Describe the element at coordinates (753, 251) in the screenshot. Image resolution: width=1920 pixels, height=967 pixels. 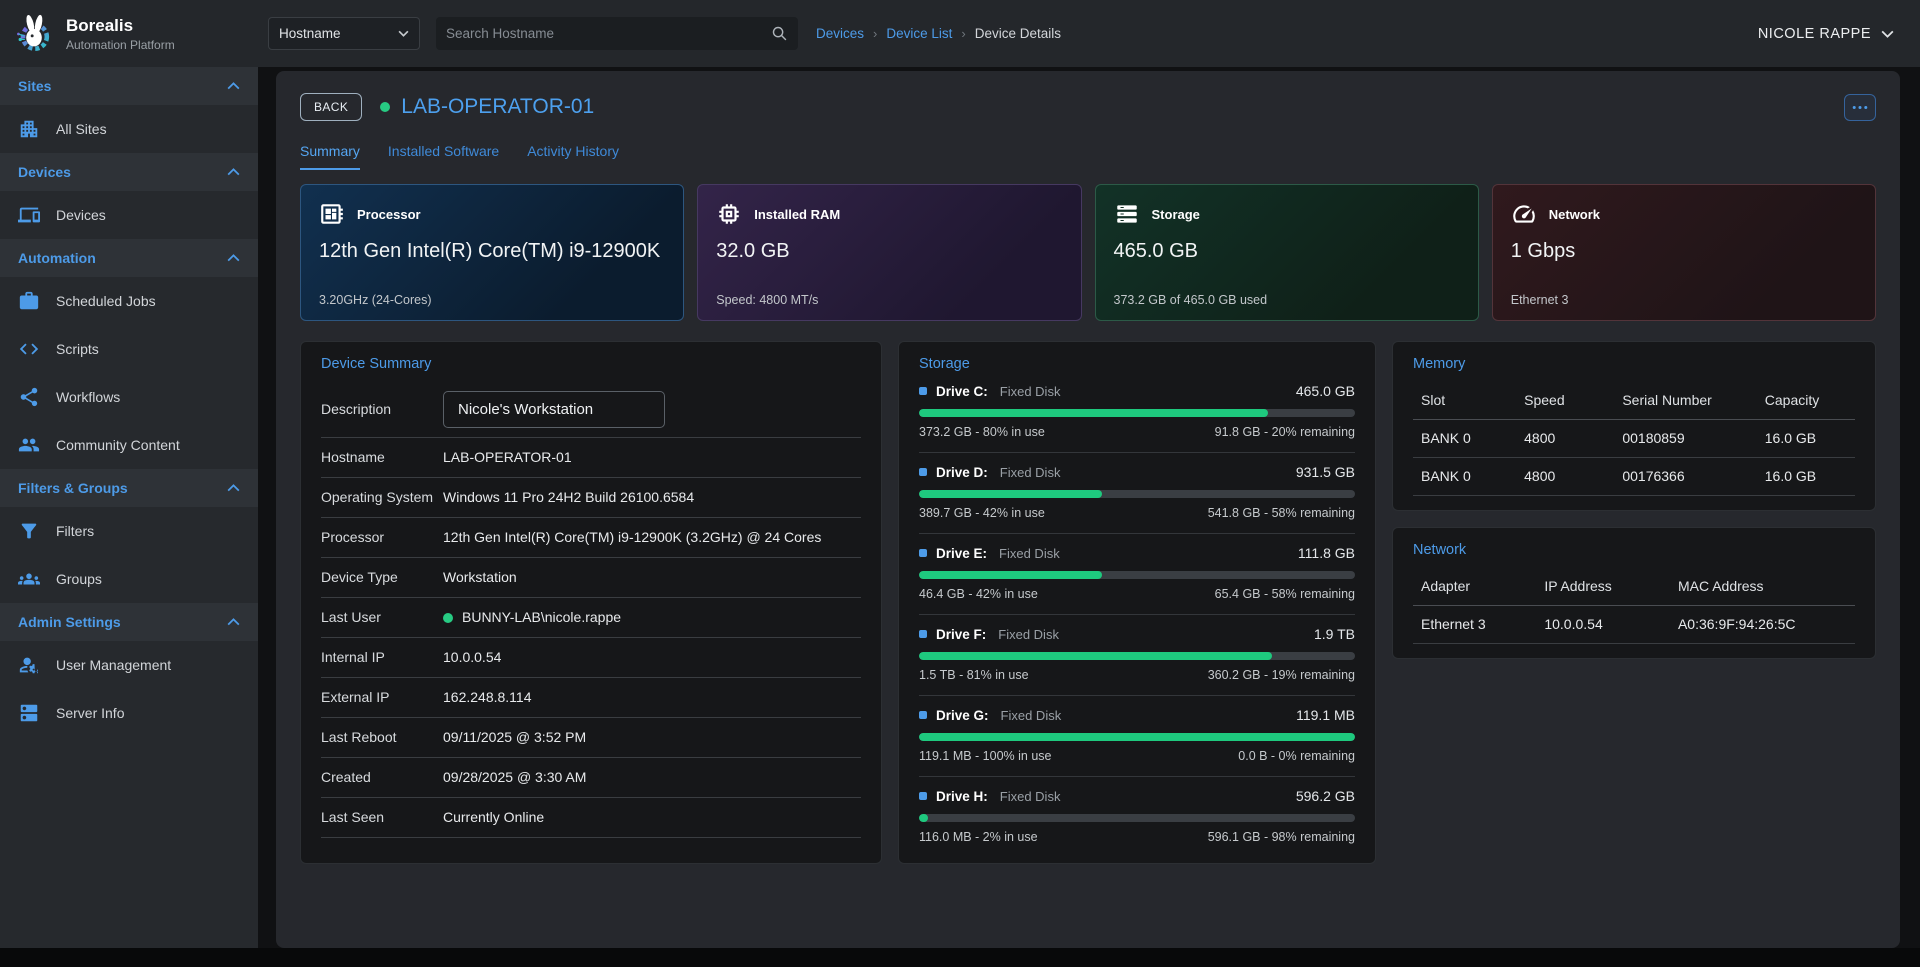
I see `card-value: 32.0 GB` at that location.